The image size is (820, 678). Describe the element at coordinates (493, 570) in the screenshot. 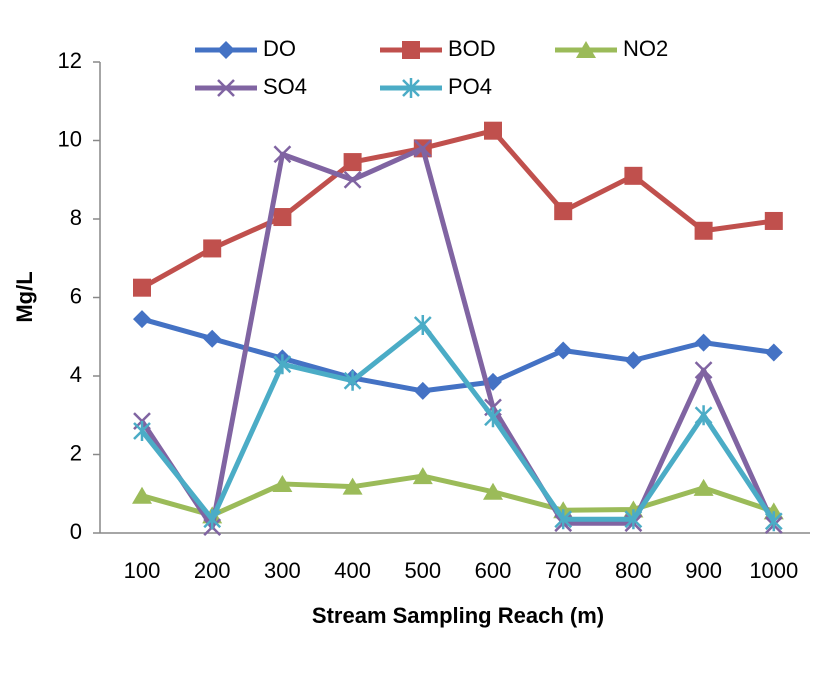

I see `x-tick-label: 600` at that location.